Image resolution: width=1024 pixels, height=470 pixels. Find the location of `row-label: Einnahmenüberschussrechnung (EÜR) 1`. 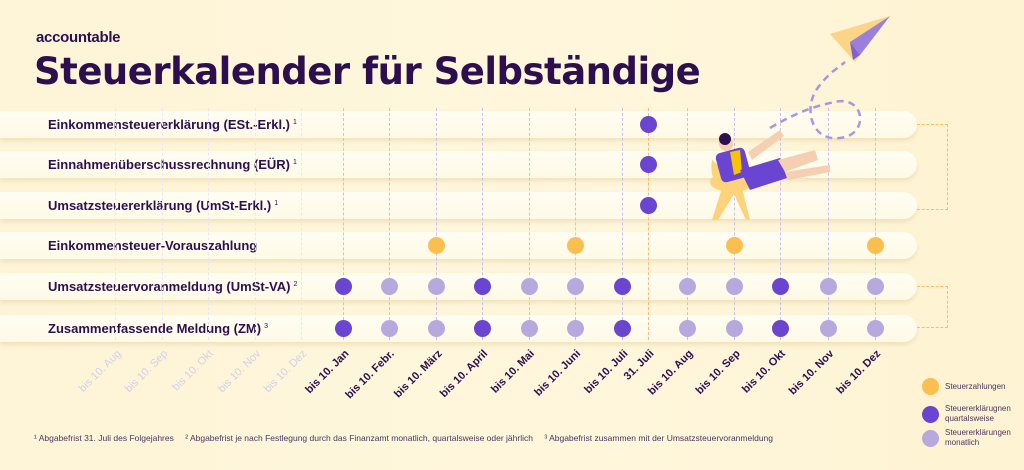

row-label: Einnahmenüberschussrechnung (EÜR) 1 is located at coordinates (172, 164).